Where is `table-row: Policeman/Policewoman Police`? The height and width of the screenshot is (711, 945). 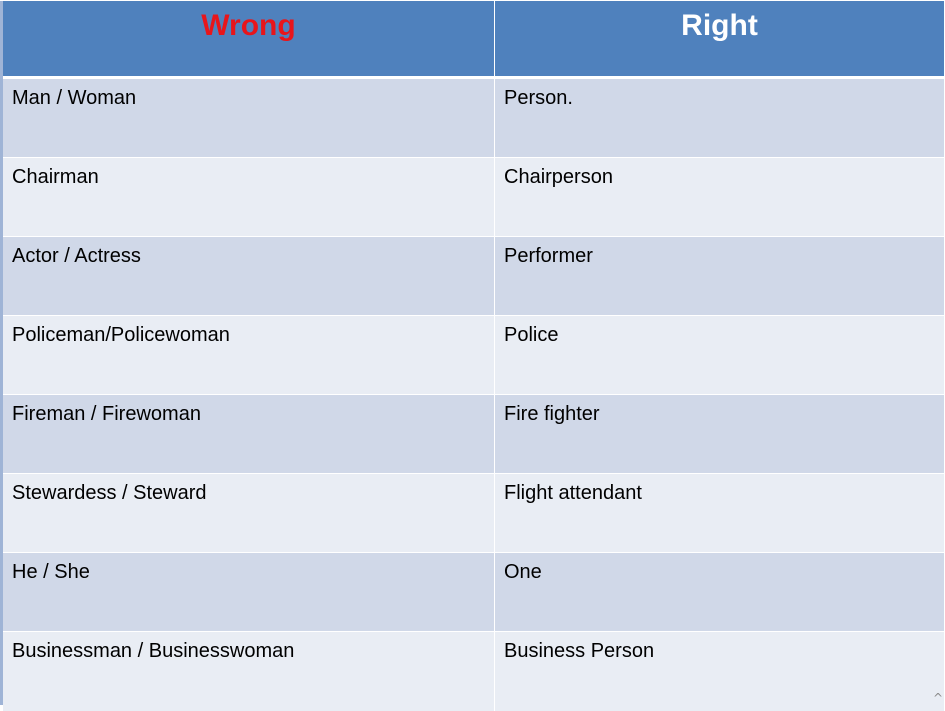
table-row: Policeman/Policewoman Police is located at coordinates (473, 355).